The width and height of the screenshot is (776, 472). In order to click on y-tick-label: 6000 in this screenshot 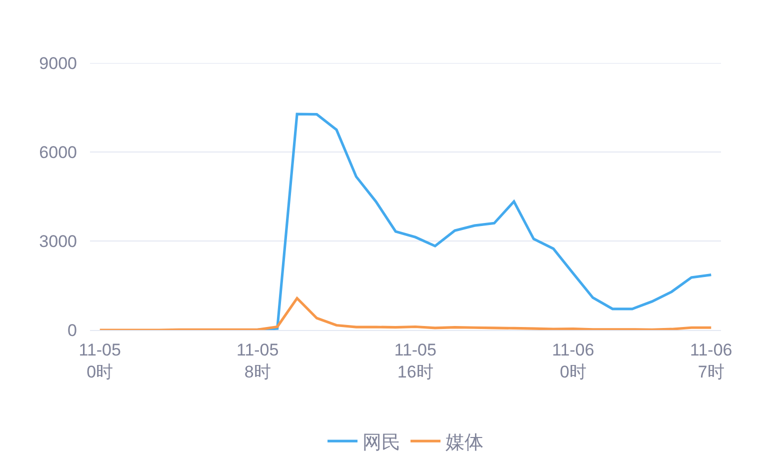, I will do `click(58, 152)`.